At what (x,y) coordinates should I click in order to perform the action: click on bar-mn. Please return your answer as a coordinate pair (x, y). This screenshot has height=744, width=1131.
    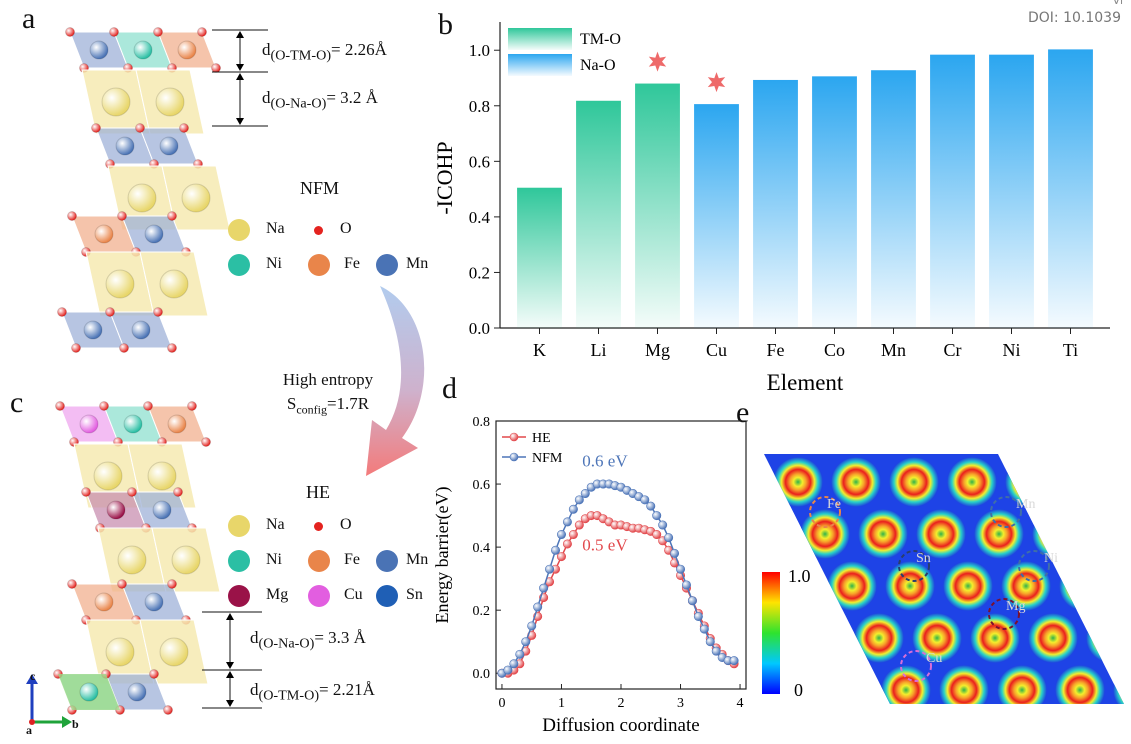
    Looking at the image, I should click on (893, 199).